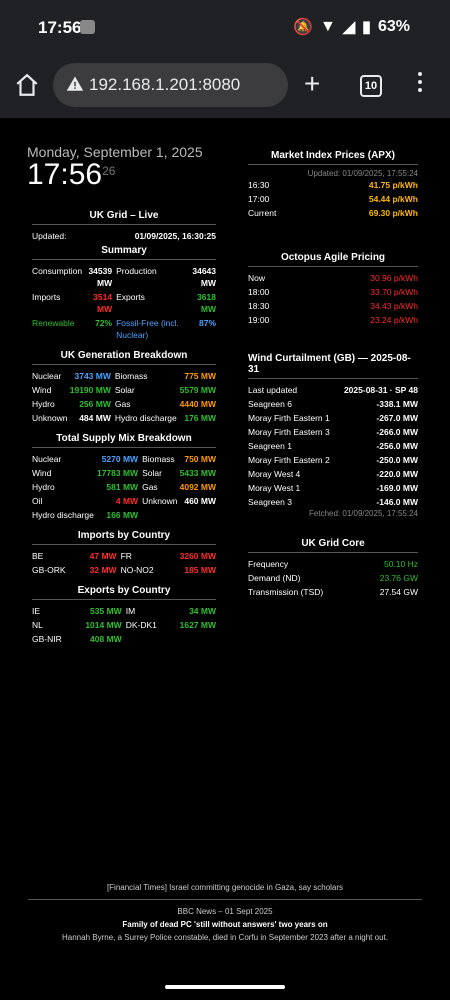 This screenshot has width=450, height=1000. Describe the element at coordinates (312, 83) in the screenshot. I see `new-tab-icon: +` at that location.